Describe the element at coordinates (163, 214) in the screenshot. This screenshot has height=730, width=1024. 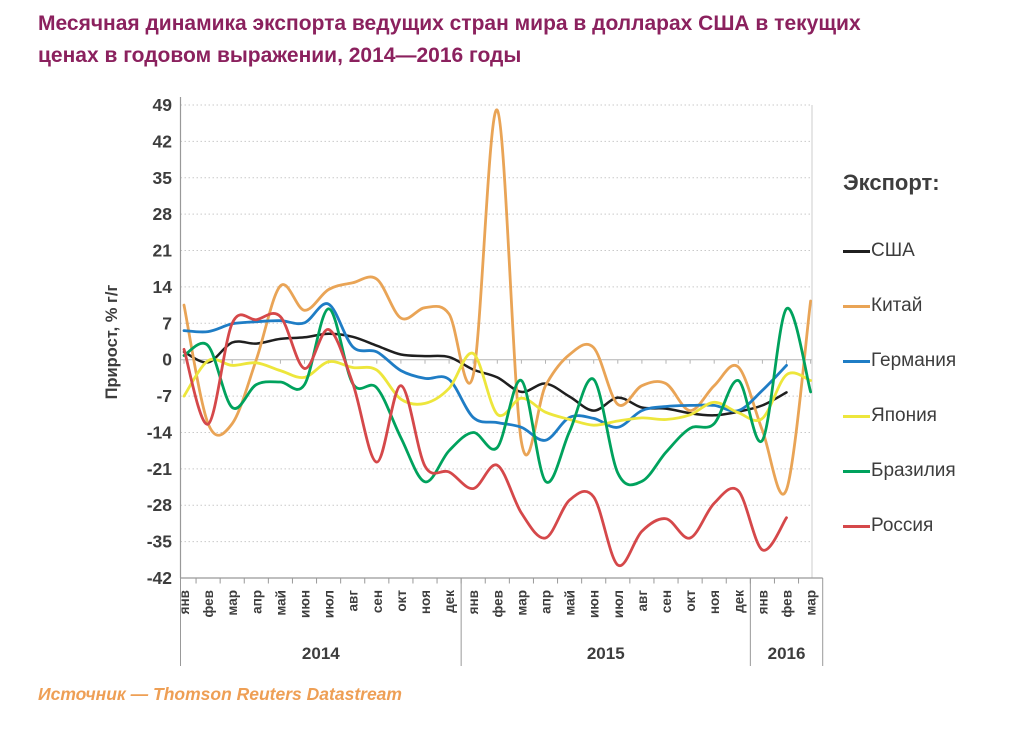
I see `y-tick-label: 28` at that location.